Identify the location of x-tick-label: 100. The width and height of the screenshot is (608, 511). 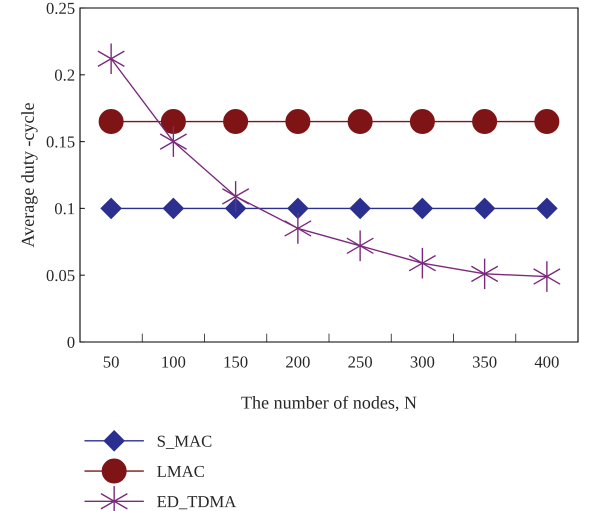
(174, 362).